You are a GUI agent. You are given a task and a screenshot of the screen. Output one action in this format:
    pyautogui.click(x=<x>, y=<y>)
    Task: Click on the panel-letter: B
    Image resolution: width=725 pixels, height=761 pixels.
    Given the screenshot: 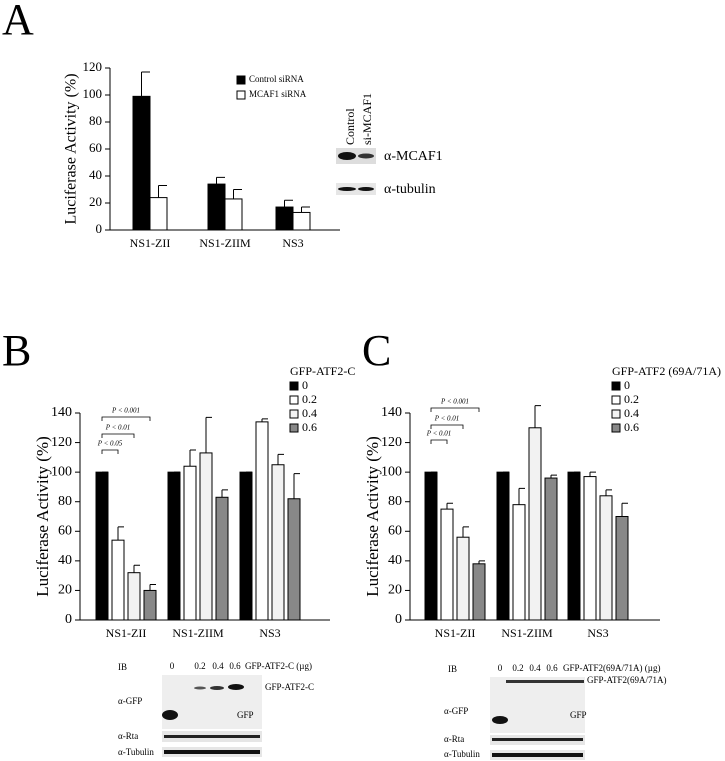 What is the action you would take?
    pyautogui.click(x=16, y=350)
    